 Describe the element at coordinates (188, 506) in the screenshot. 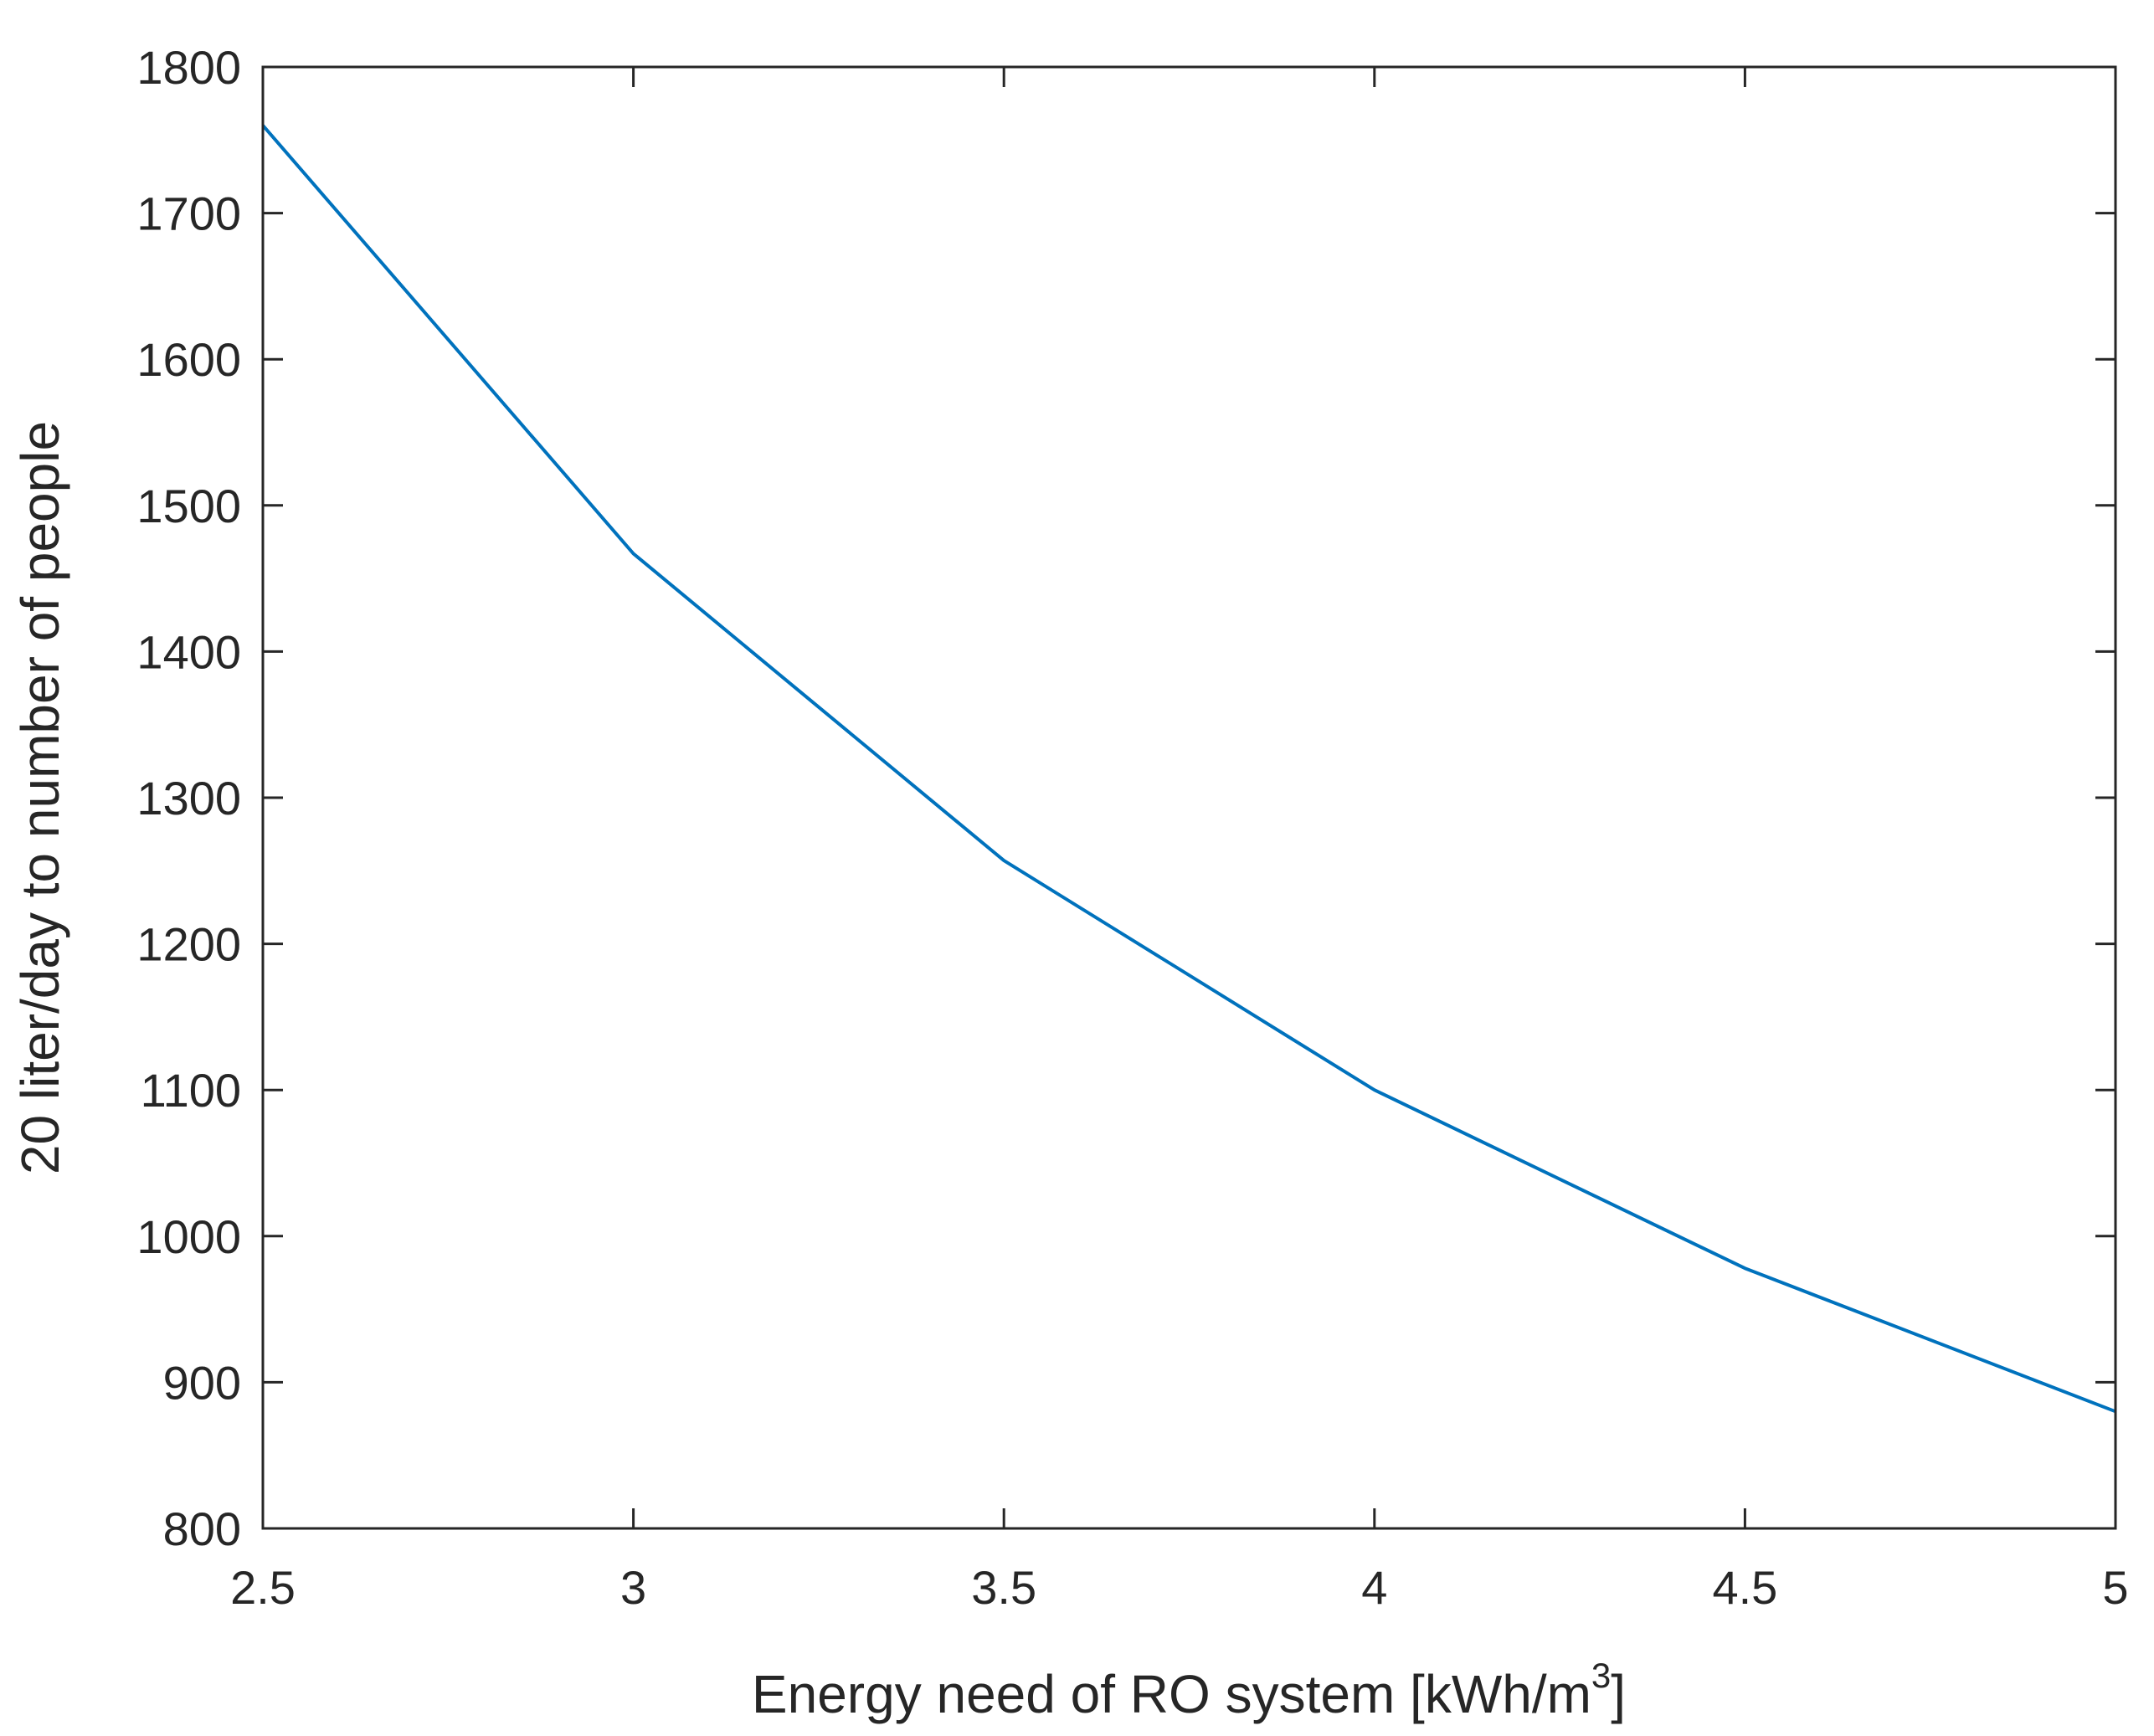

I see `y-tick-label: 1500` at that location.